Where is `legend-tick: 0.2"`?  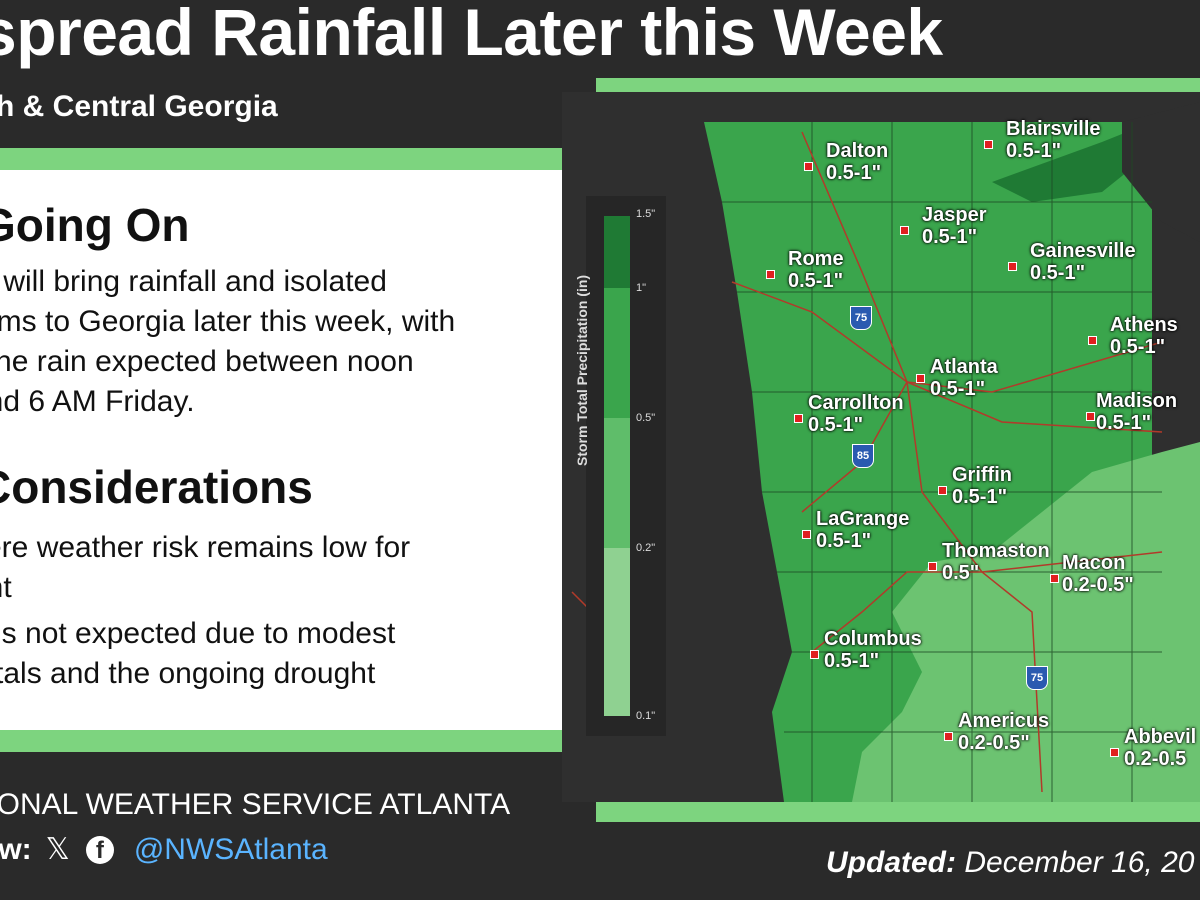
legend-tick: 0.2" is located at coordinates (646, 548).